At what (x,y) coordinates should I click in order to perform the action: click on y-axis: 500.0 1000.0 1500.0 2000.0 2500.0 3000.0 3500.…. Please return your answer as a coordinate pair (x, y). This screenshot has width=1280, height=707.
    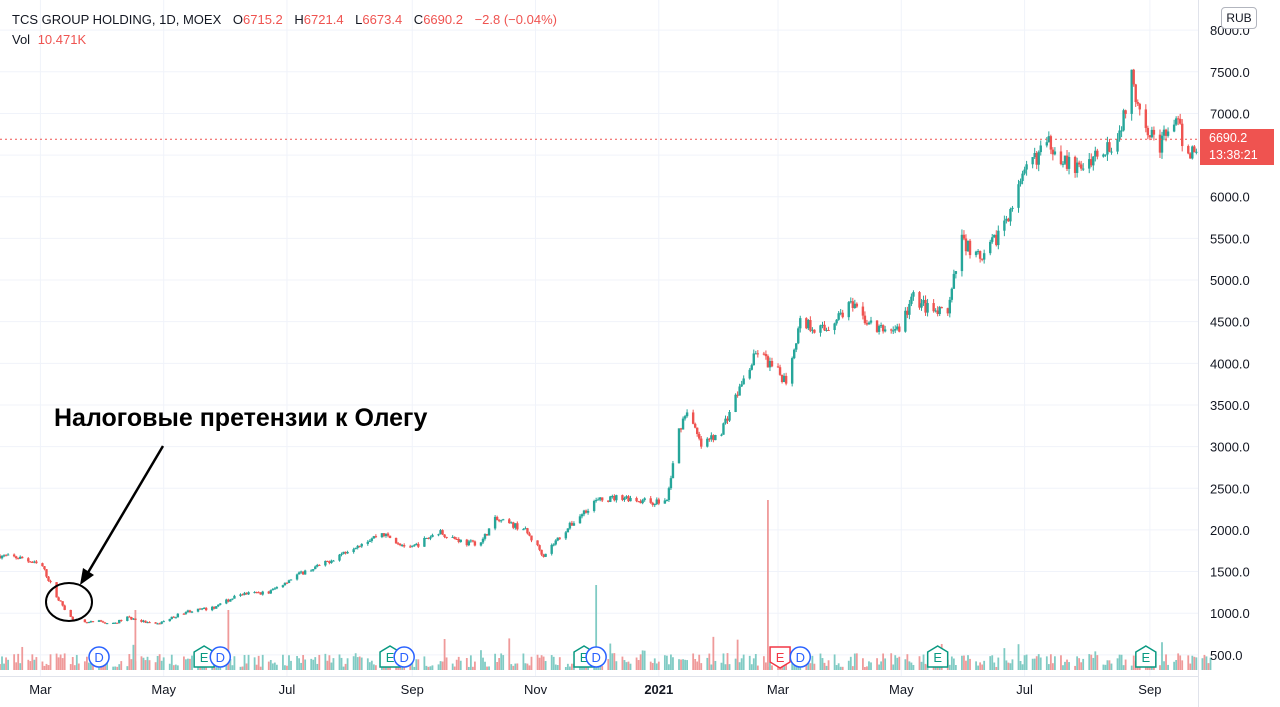
    Looking at the image, I should click on (1230, 343).